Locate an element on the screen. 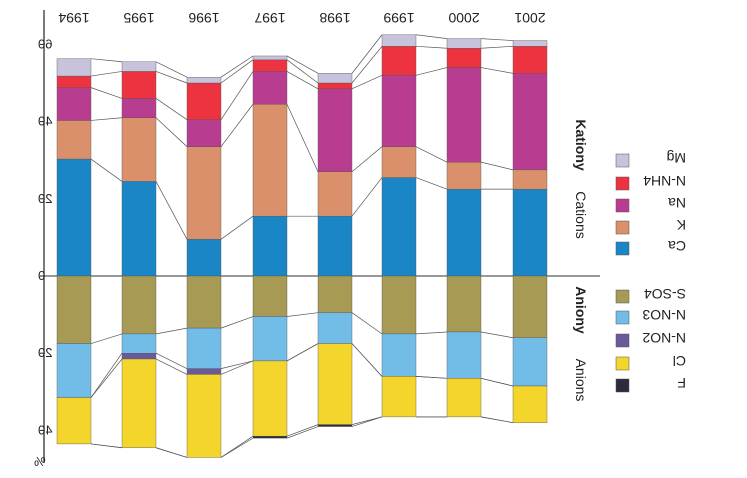  anions-label: Anions is located at coordinates (581, 380).